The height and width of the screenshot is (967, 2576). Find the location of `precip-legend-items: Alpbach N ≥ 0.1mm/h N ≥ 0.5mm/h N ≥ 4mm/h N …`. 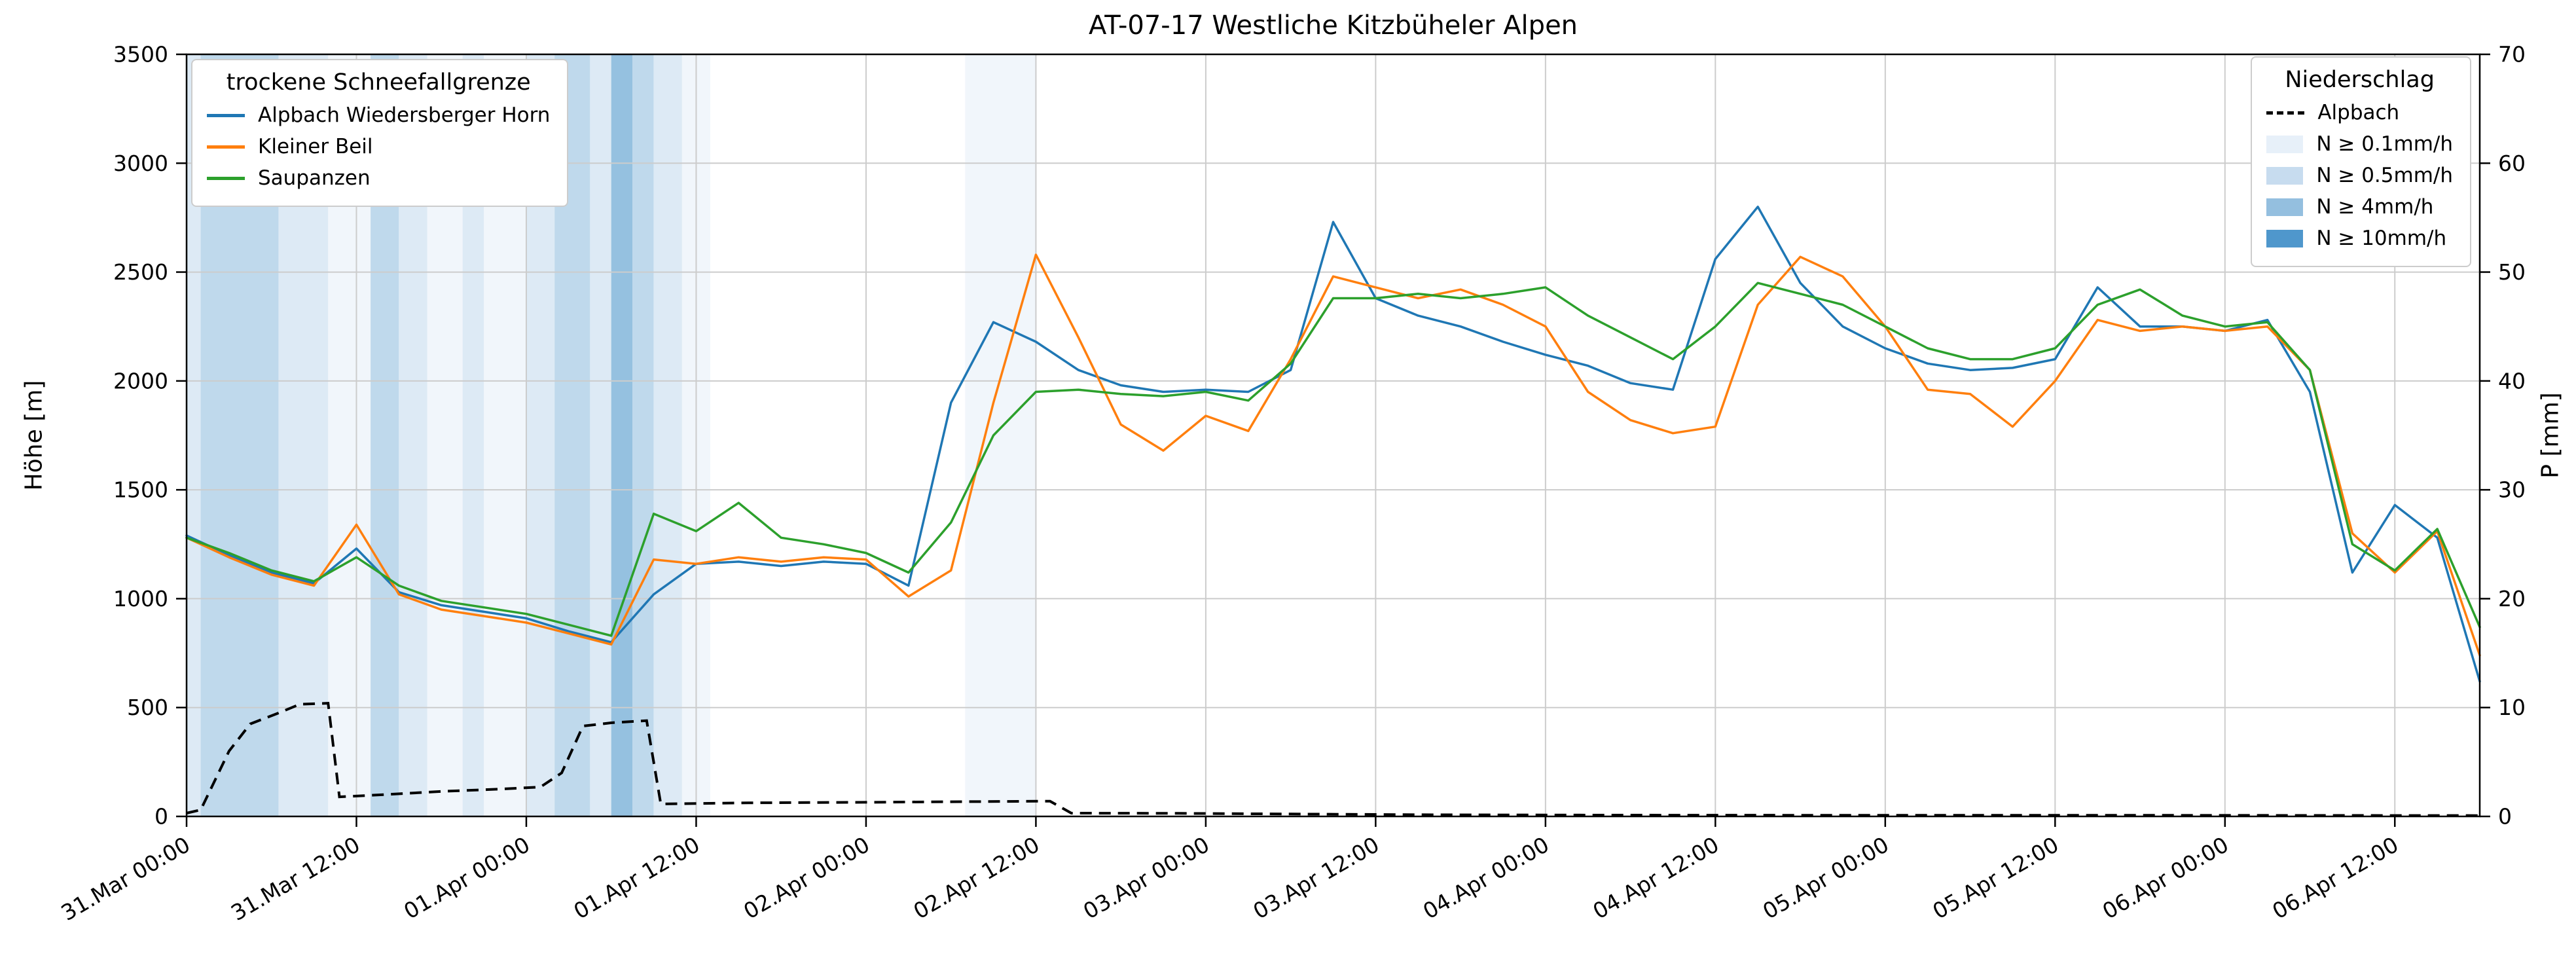

precip-legend-items: Alpbach N ≥ 0.1mm/h N ≥ 0.5mm/h N ≥ 4mm/h N … is located at coordinates (2359, 175).